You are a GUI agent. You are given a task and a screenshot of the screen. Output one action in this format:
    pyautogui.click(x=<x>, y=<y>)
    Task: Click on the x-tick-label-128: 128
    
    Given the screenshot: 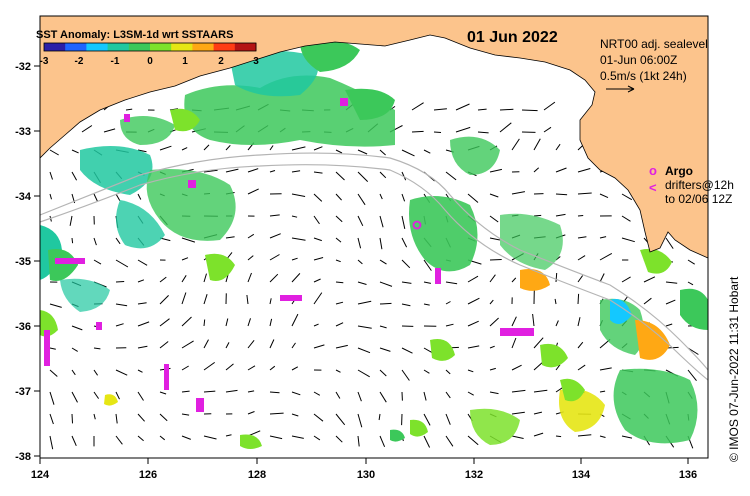 What is the action you would take?
    pyautogui.click(x=257, y=475)
    